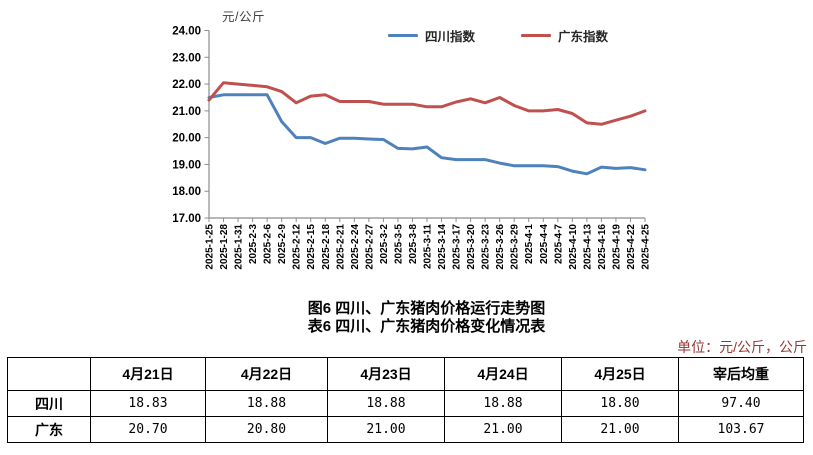 The width and height of the screenshot is (813, 455). I want to click on x-axis-label: 2025-2-3, so click(253, 244).